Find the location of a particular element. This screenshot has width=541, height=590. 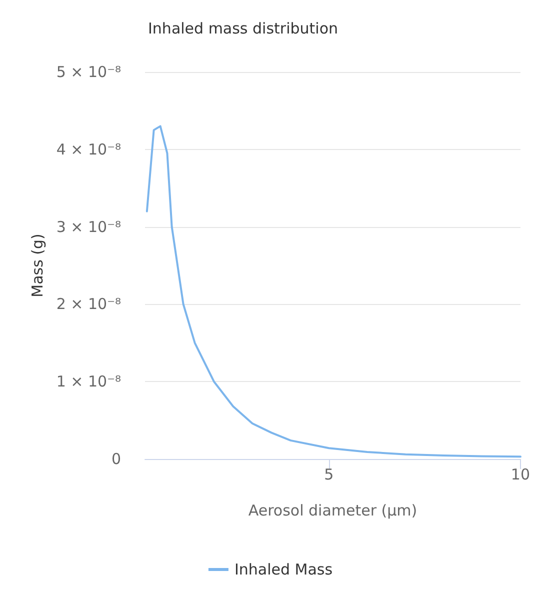

y-axis-title: Mass (g) is located at coordinates (37, 266).